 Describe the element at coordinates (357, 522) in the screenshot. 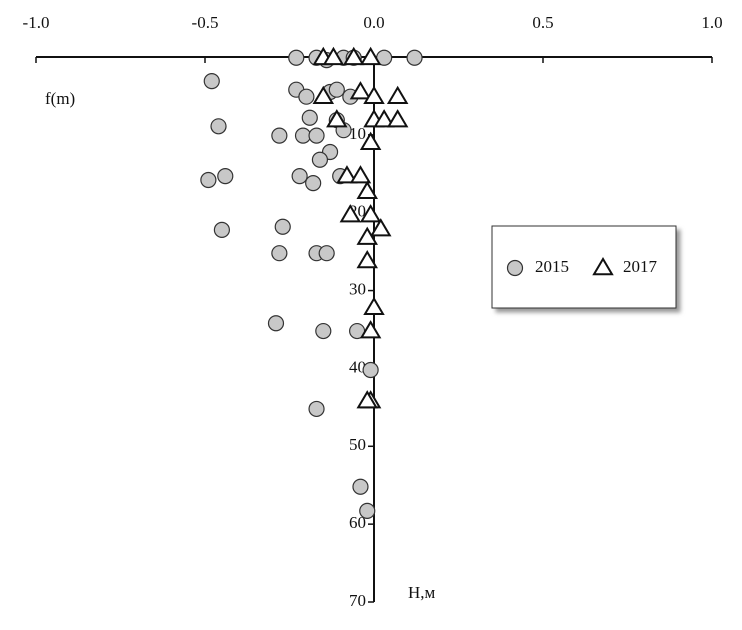

I see `y-tick-label: 60` at that location.